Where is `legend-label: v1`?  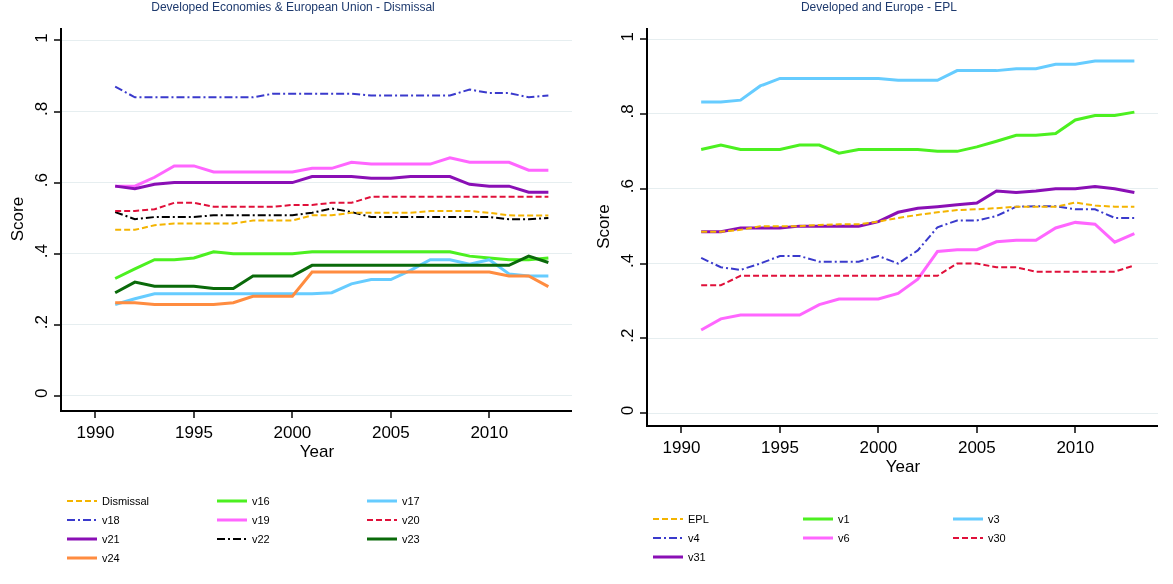 legend-label: v1 is located at coordinates (844, 519).